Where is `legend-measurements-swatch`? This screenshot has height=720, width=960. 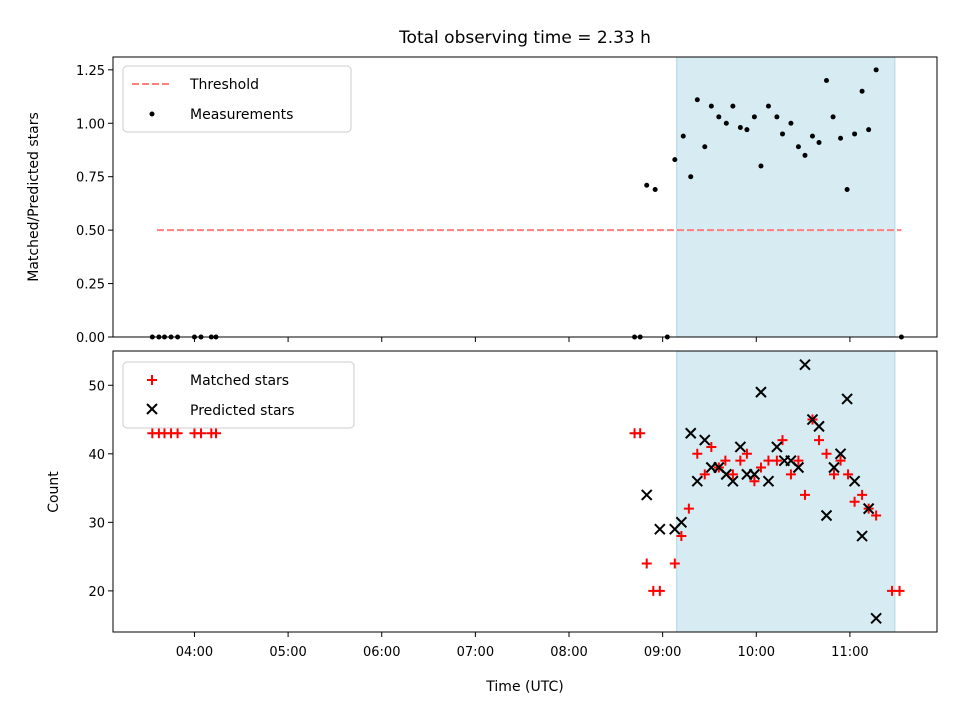
legend-measurements-swatch is located at coordinates (152, 114).